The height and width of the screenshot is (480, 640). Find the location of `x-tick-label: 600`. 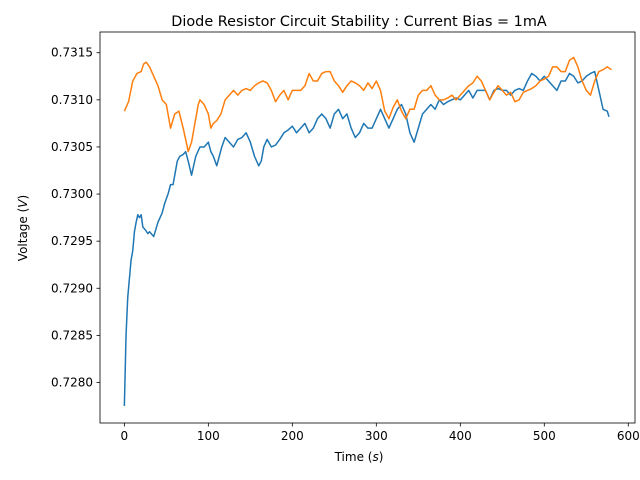

x-tick-label: 600 is located at coordinates (628, 436).